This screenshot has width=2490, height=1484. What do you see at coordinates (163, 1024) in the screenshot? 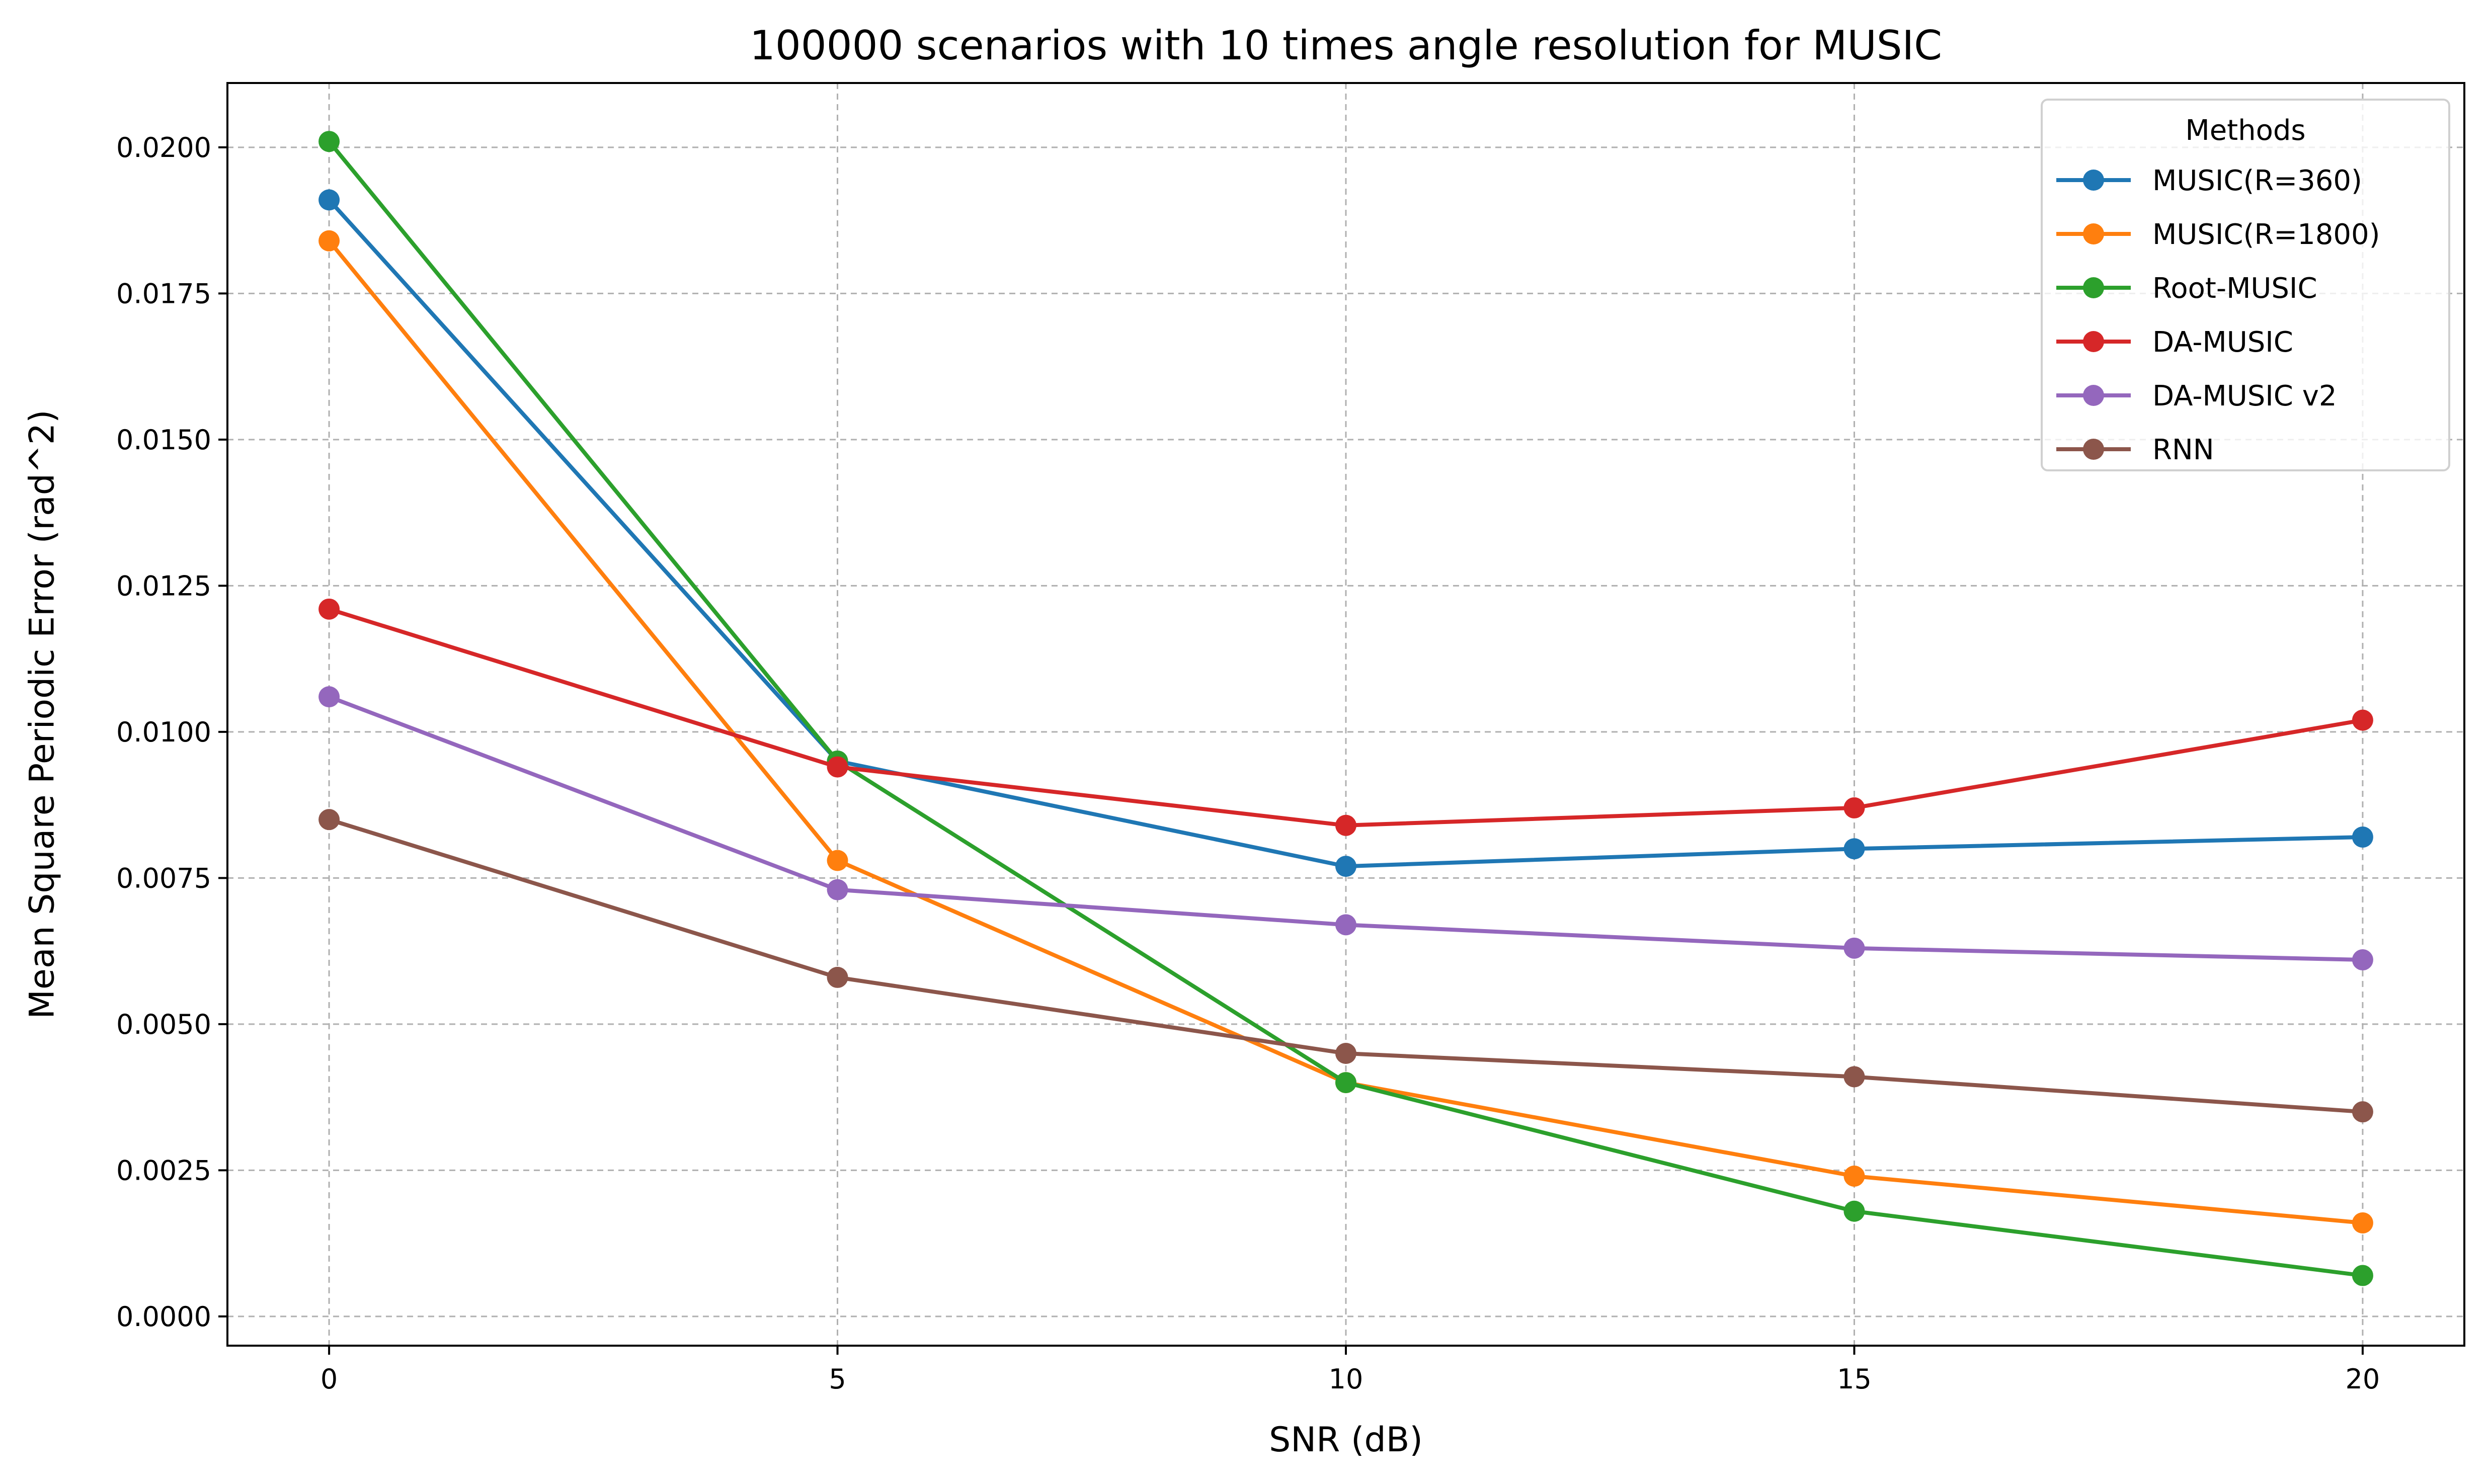
I see `y-tick-label: 0.0050` at bounding box center [163, 1024].